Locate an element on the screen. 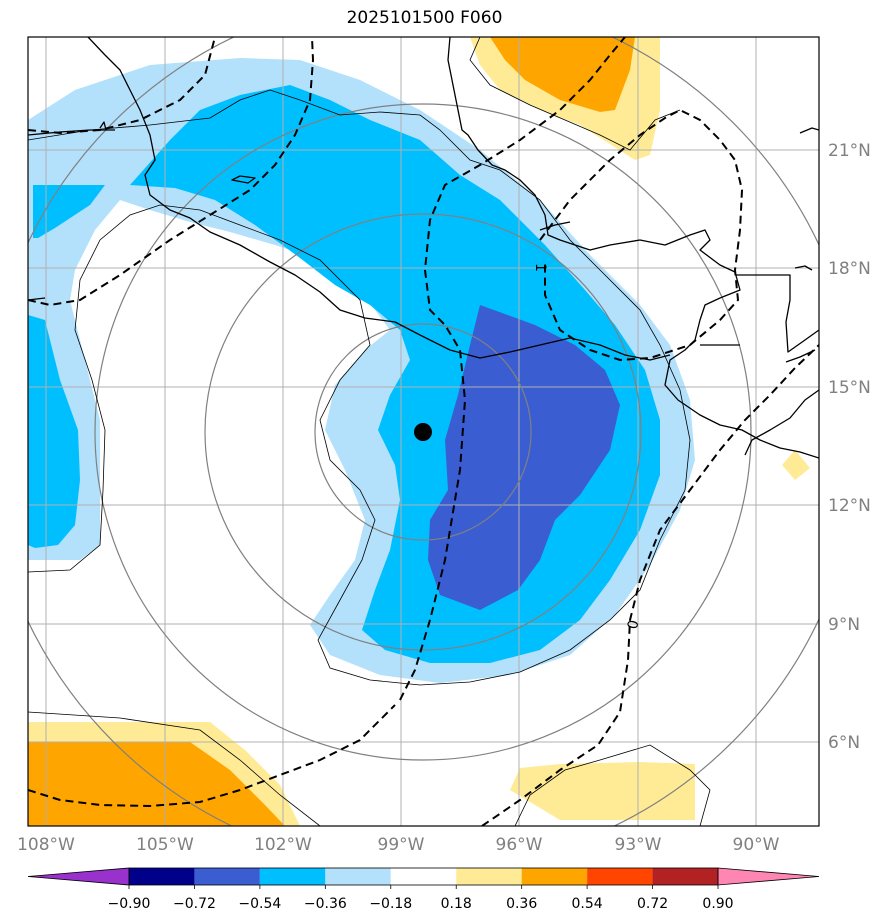 The height and width of the screenshot is (924, 889). anomaly-fill-royal-blue is located at coordinates (524, 457).